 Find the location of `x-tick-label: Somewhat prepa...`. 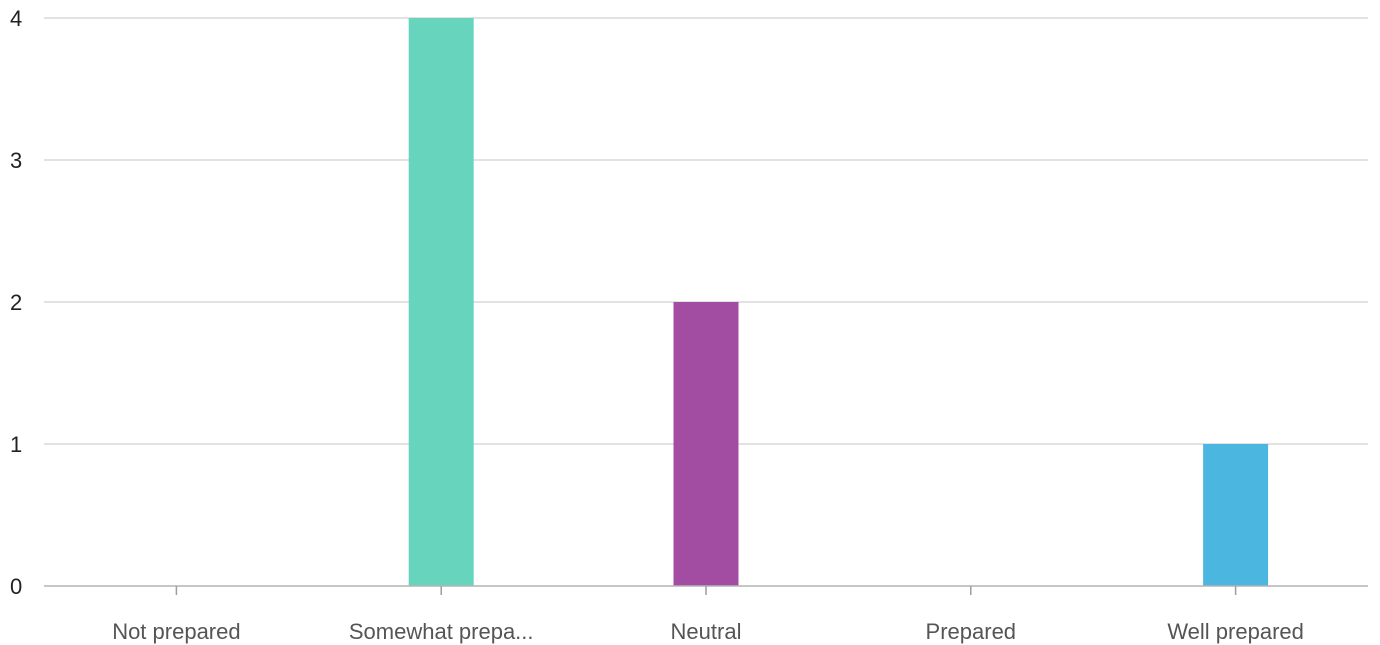

x-tick-label: Somewhat prepa... is located at coordinates (441, 631).